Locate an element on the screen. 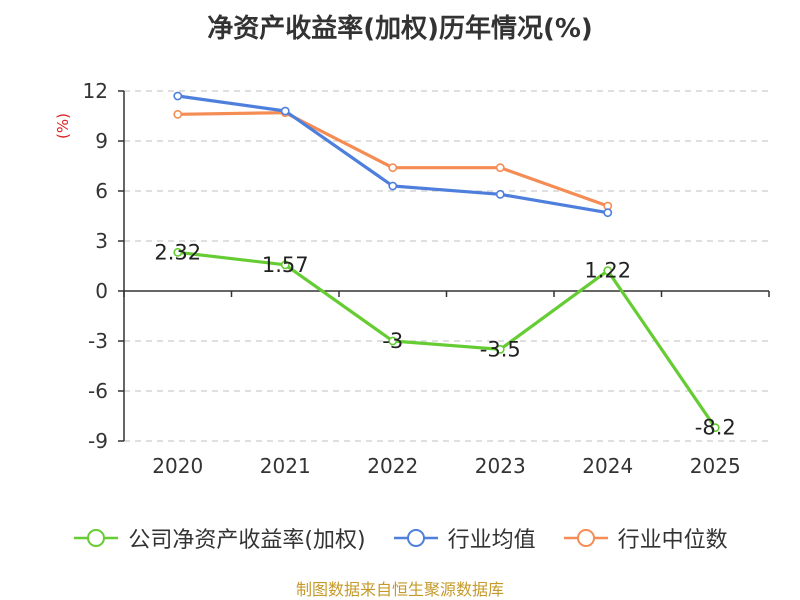  legend-item-company-roe: 公司净资产收益率(加权) is located at coordinates (219, 538).